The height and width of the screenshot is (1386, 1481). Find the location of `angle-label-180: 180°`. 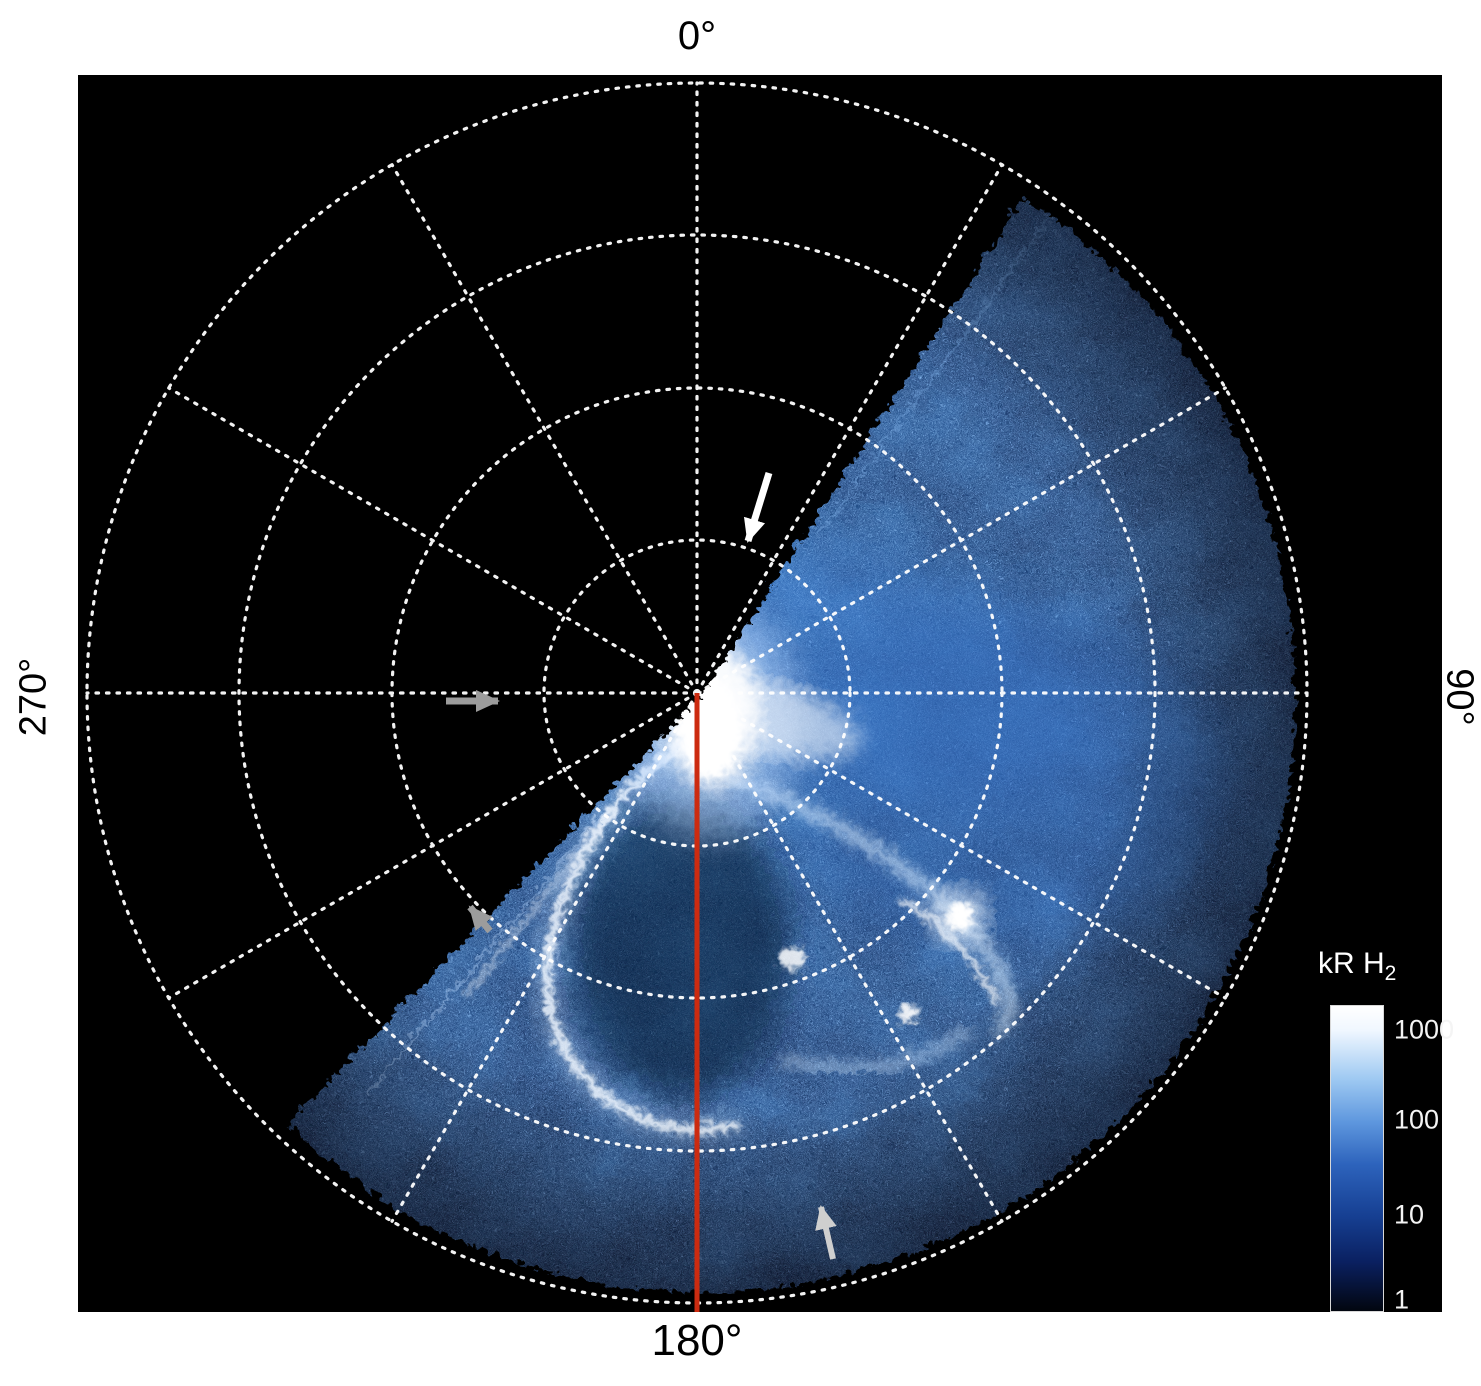

angle-label-180: 180° is located at coordinates (697, 1340).